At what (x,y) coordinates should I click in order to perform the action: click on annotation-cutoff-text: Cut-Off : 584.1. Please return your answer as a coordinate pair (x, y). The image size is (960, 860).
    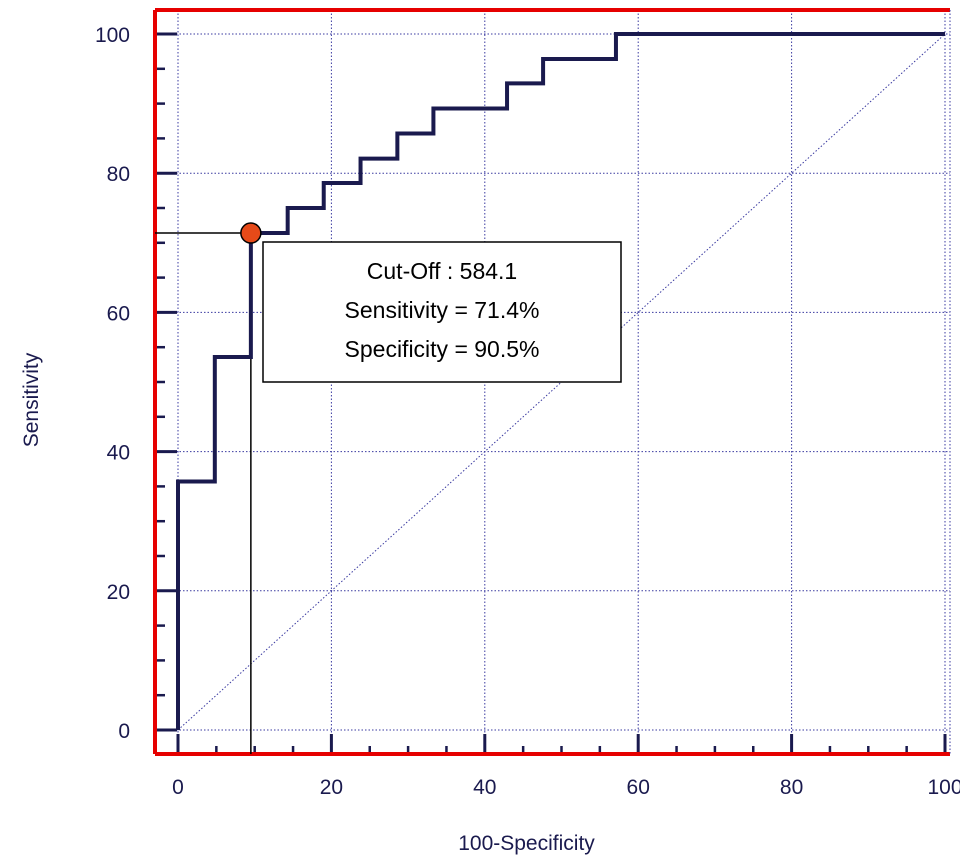
    Looking at the image, I should click on (442, 271).